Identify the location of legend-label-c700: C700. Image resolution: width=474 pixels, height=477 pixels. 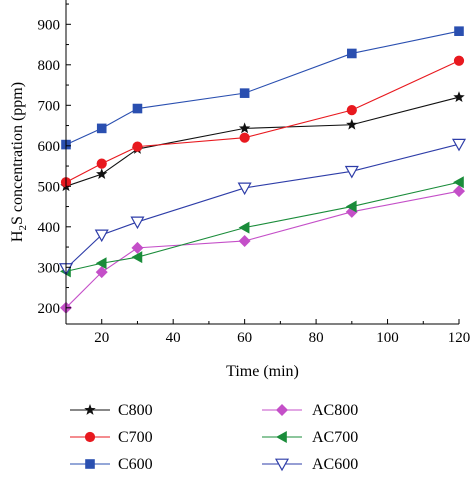
(135, 437).